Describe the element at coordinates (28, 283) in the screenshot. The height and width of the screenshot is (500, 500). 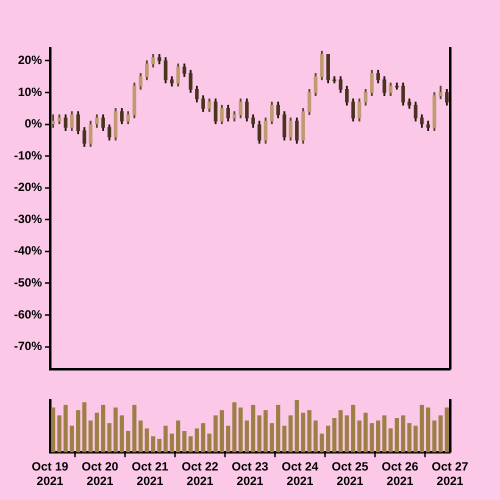
I see `y-tick-label: -50%` at that location.